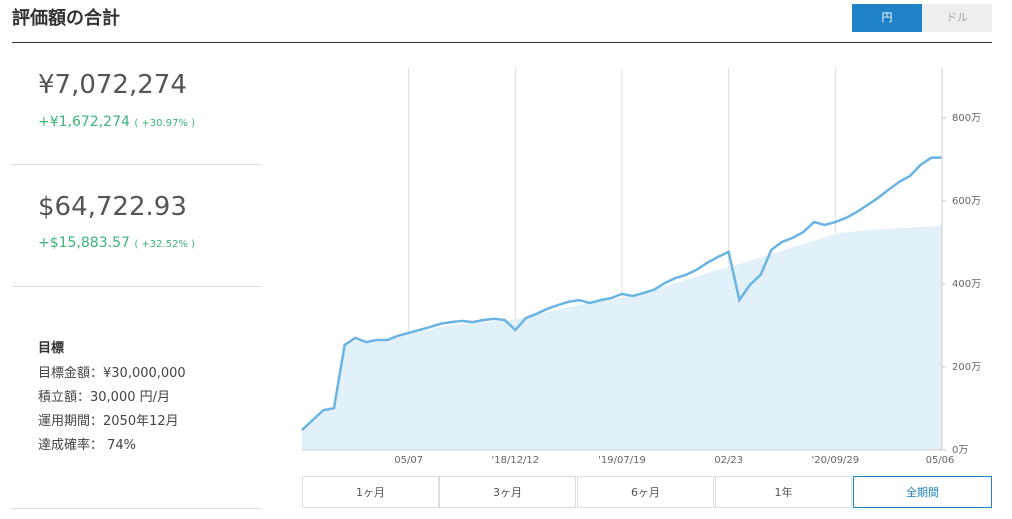 The height and width of the screenshot is (519, 1012). I want to click on x-tick-label: 05/07, so click(408, 460).